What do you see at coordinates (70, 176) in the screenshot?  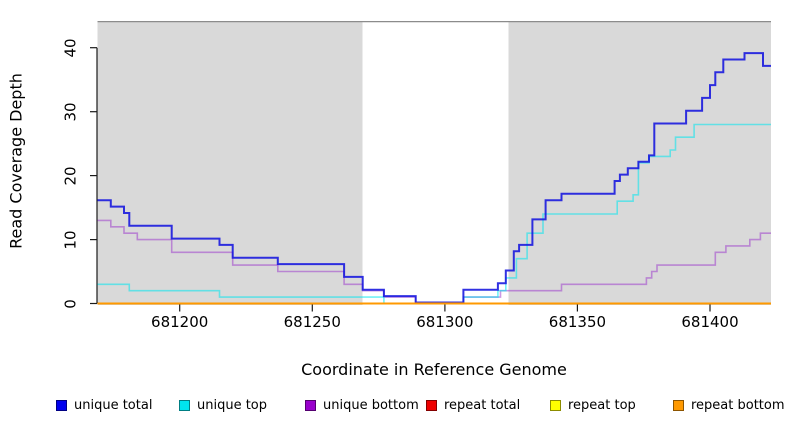 I see `y-tick-label: 20` at bounding box center [70, 176].